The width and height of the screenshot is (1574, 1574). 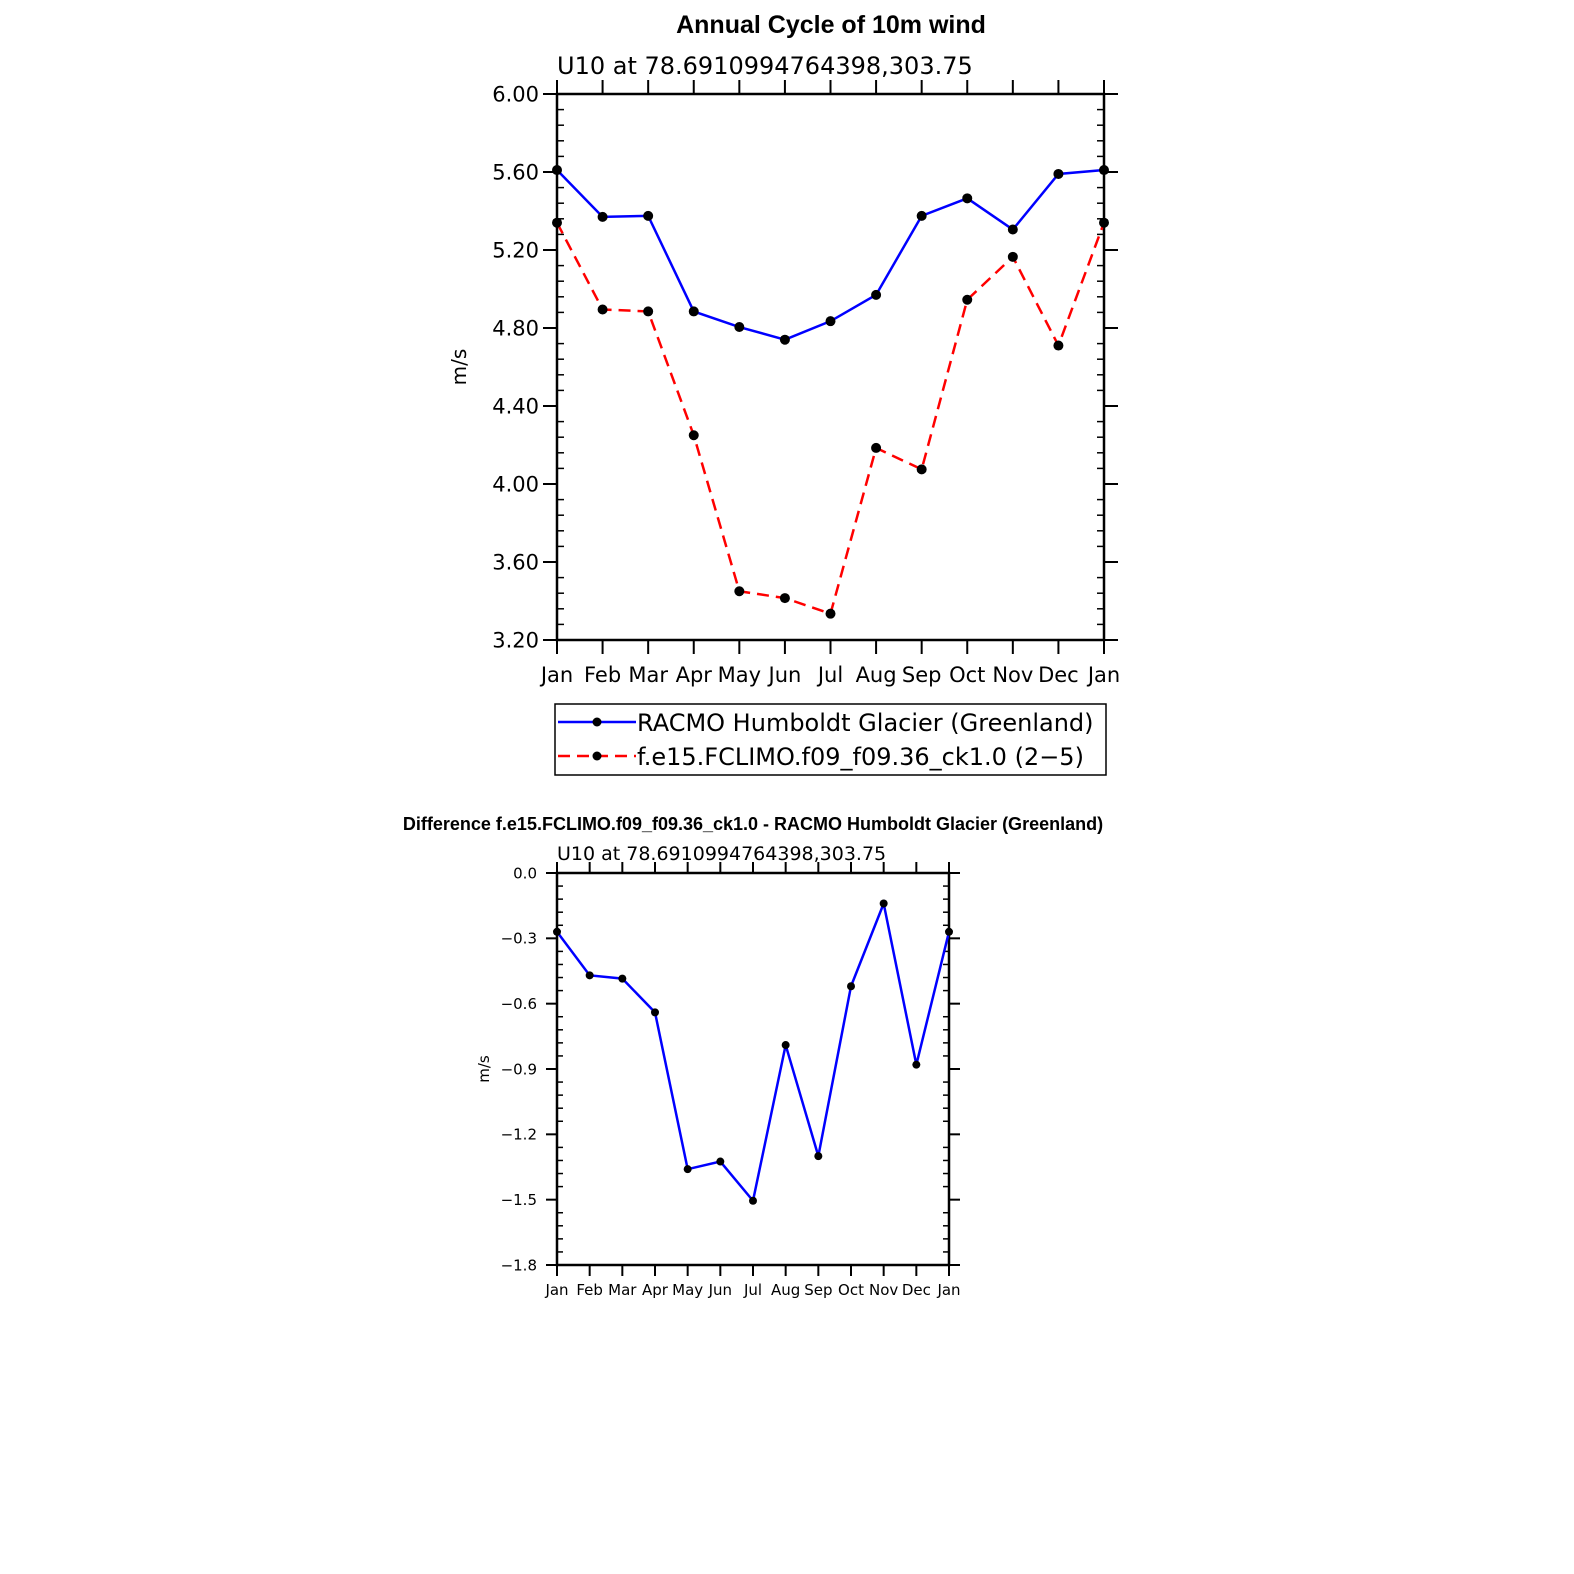 What do you see at coordinates (515, 329) in the screenshot?
I see `y-tick-label: 4.80` at bounding box center [515, 329].